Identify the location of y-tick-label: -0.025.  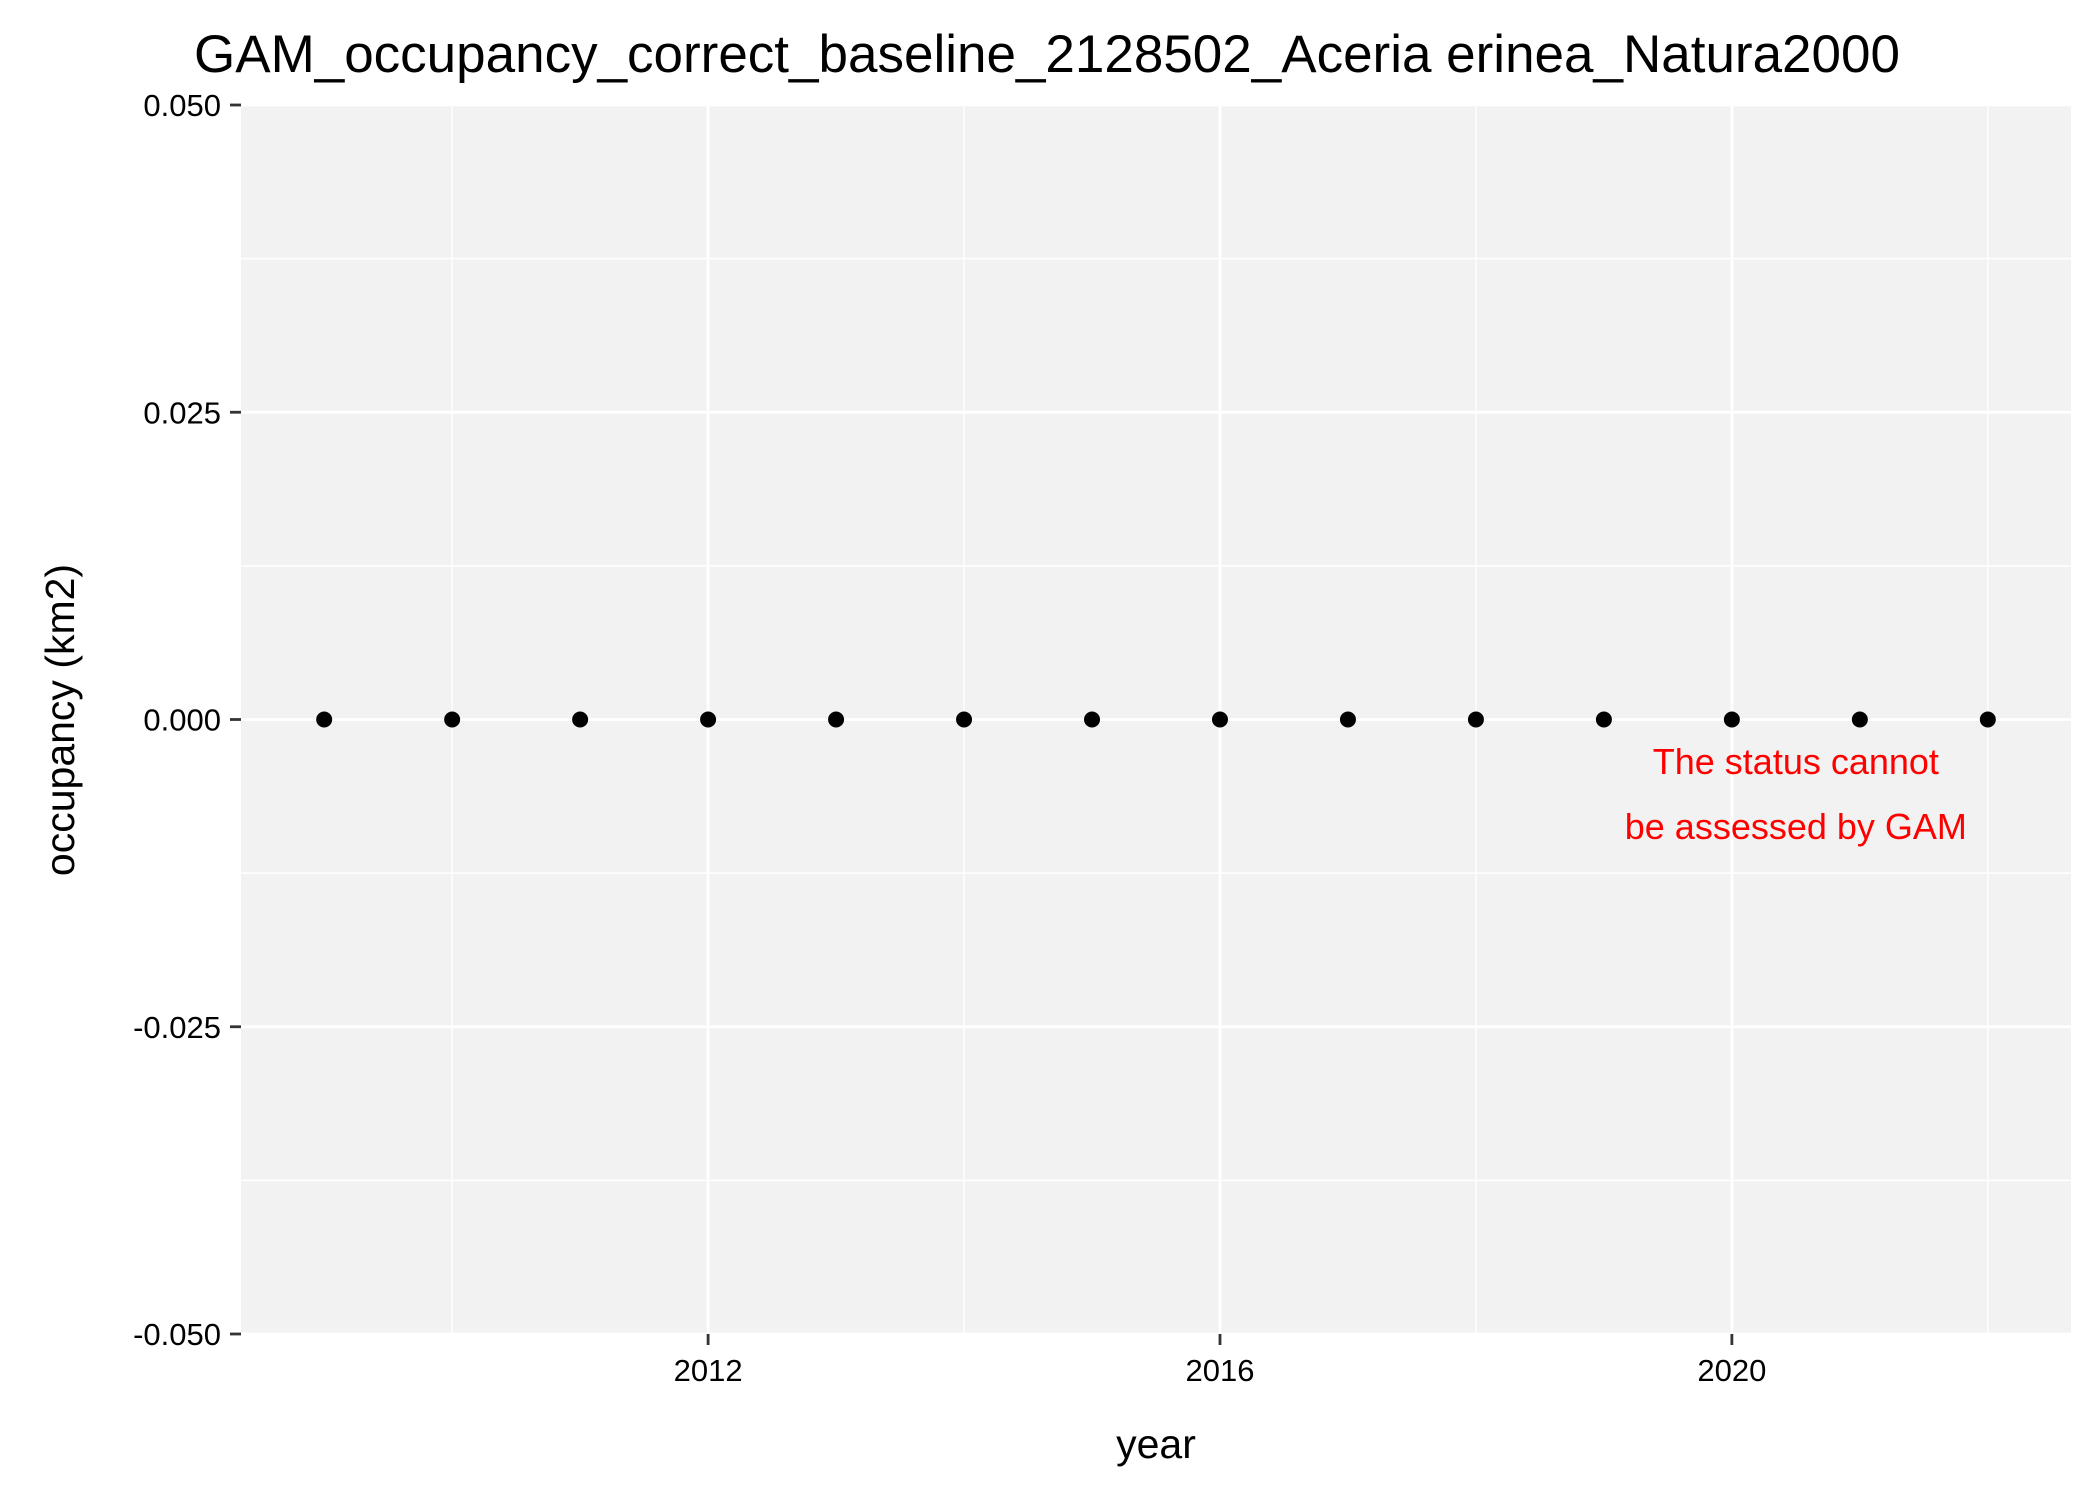
(177, 1027).